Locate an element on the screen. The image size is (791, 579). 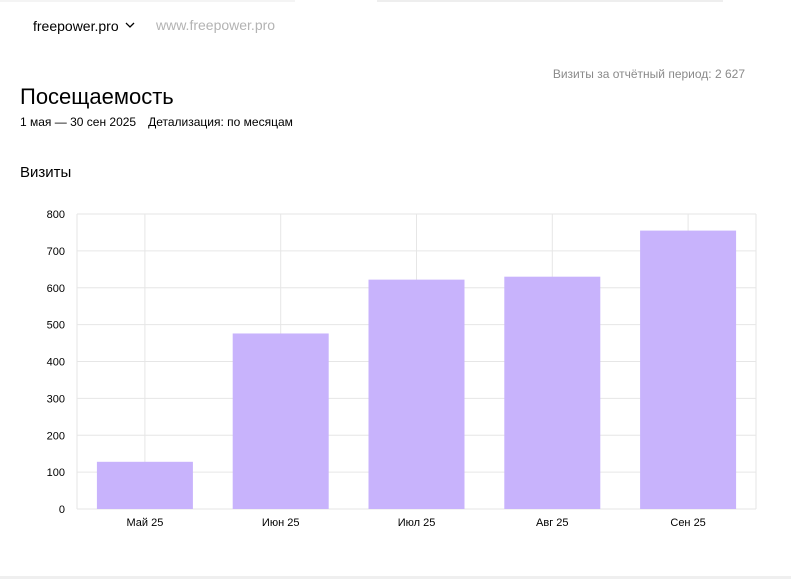
page-title: Посещаемость is located at coordinates (97, 96).